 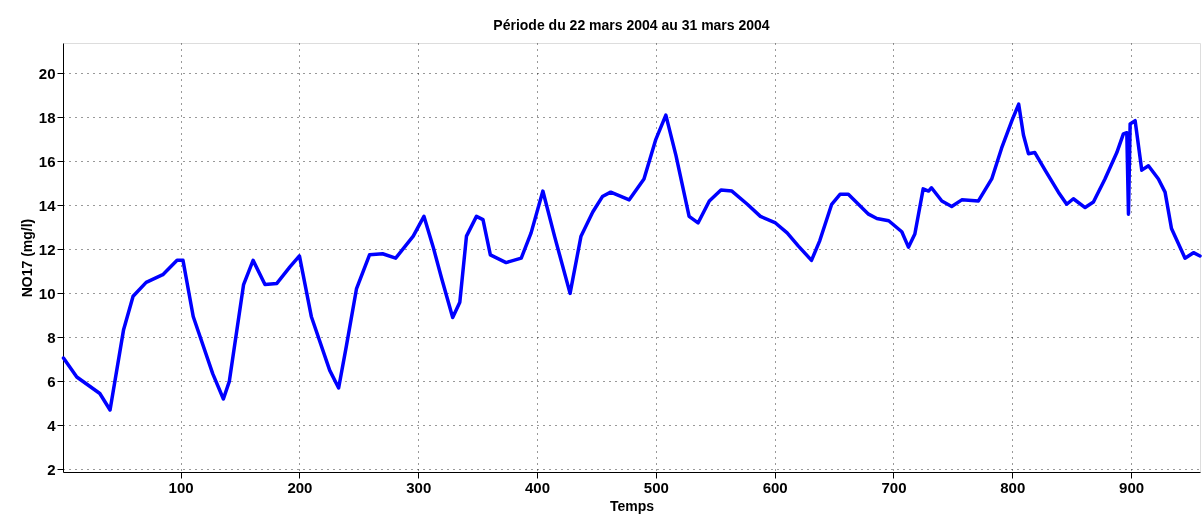 I want to click on y-tick-label: 12, so click(x=47, y=249).